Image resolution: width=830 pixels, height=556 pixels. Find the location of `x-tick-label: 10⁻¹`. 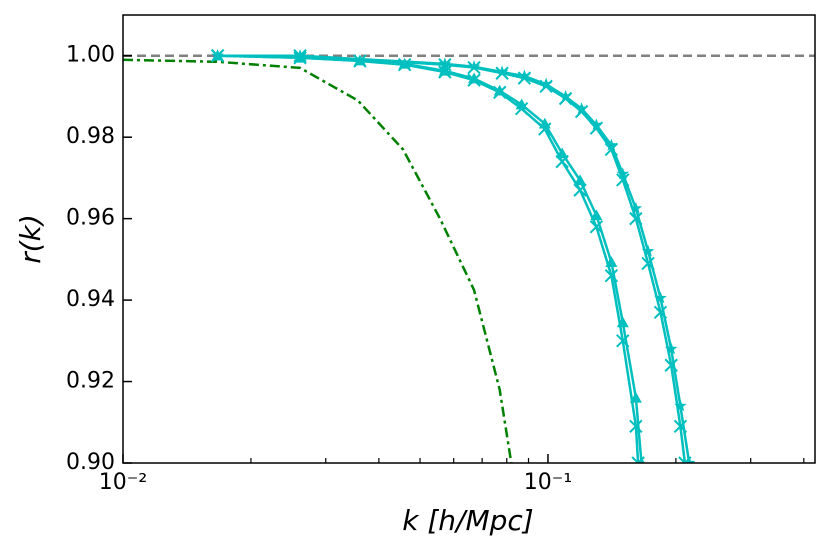

x-tick-label: 10⁻¹ is located at coordinates (548, 482).